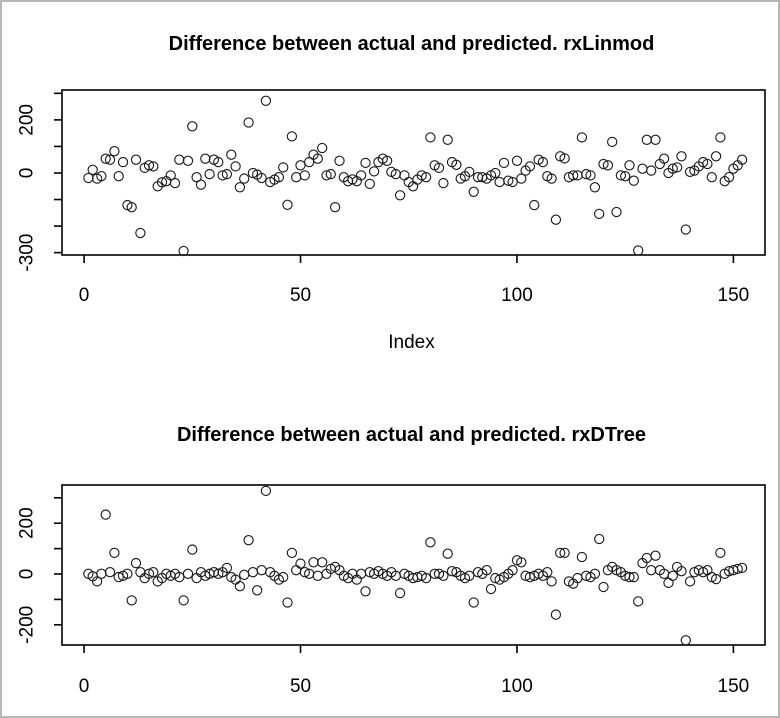  Describe the element at coordinates (300, 686) in the screenshot. I see `x-tick-label: 50` at that location.